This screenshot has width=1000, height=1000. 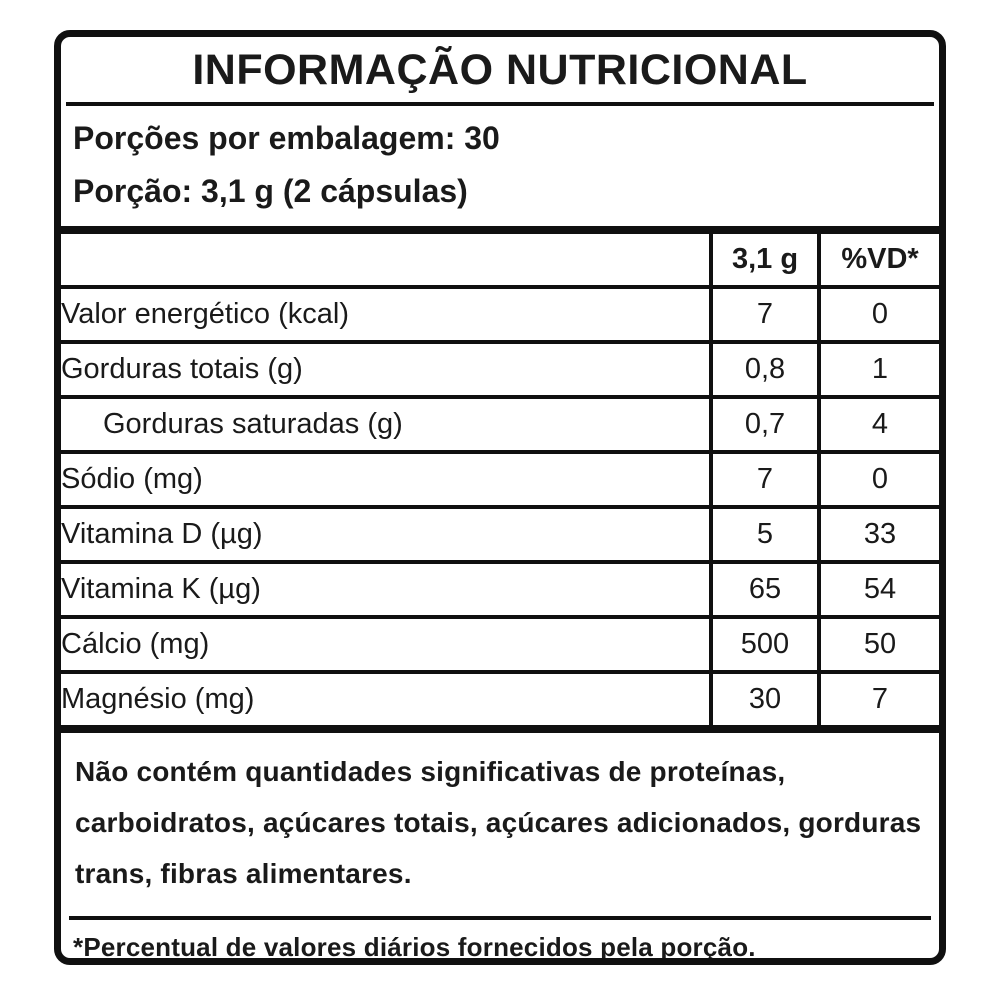 I want to click on servings-per-package: Porções por embalagem: 30, so click(x=286, y=138).